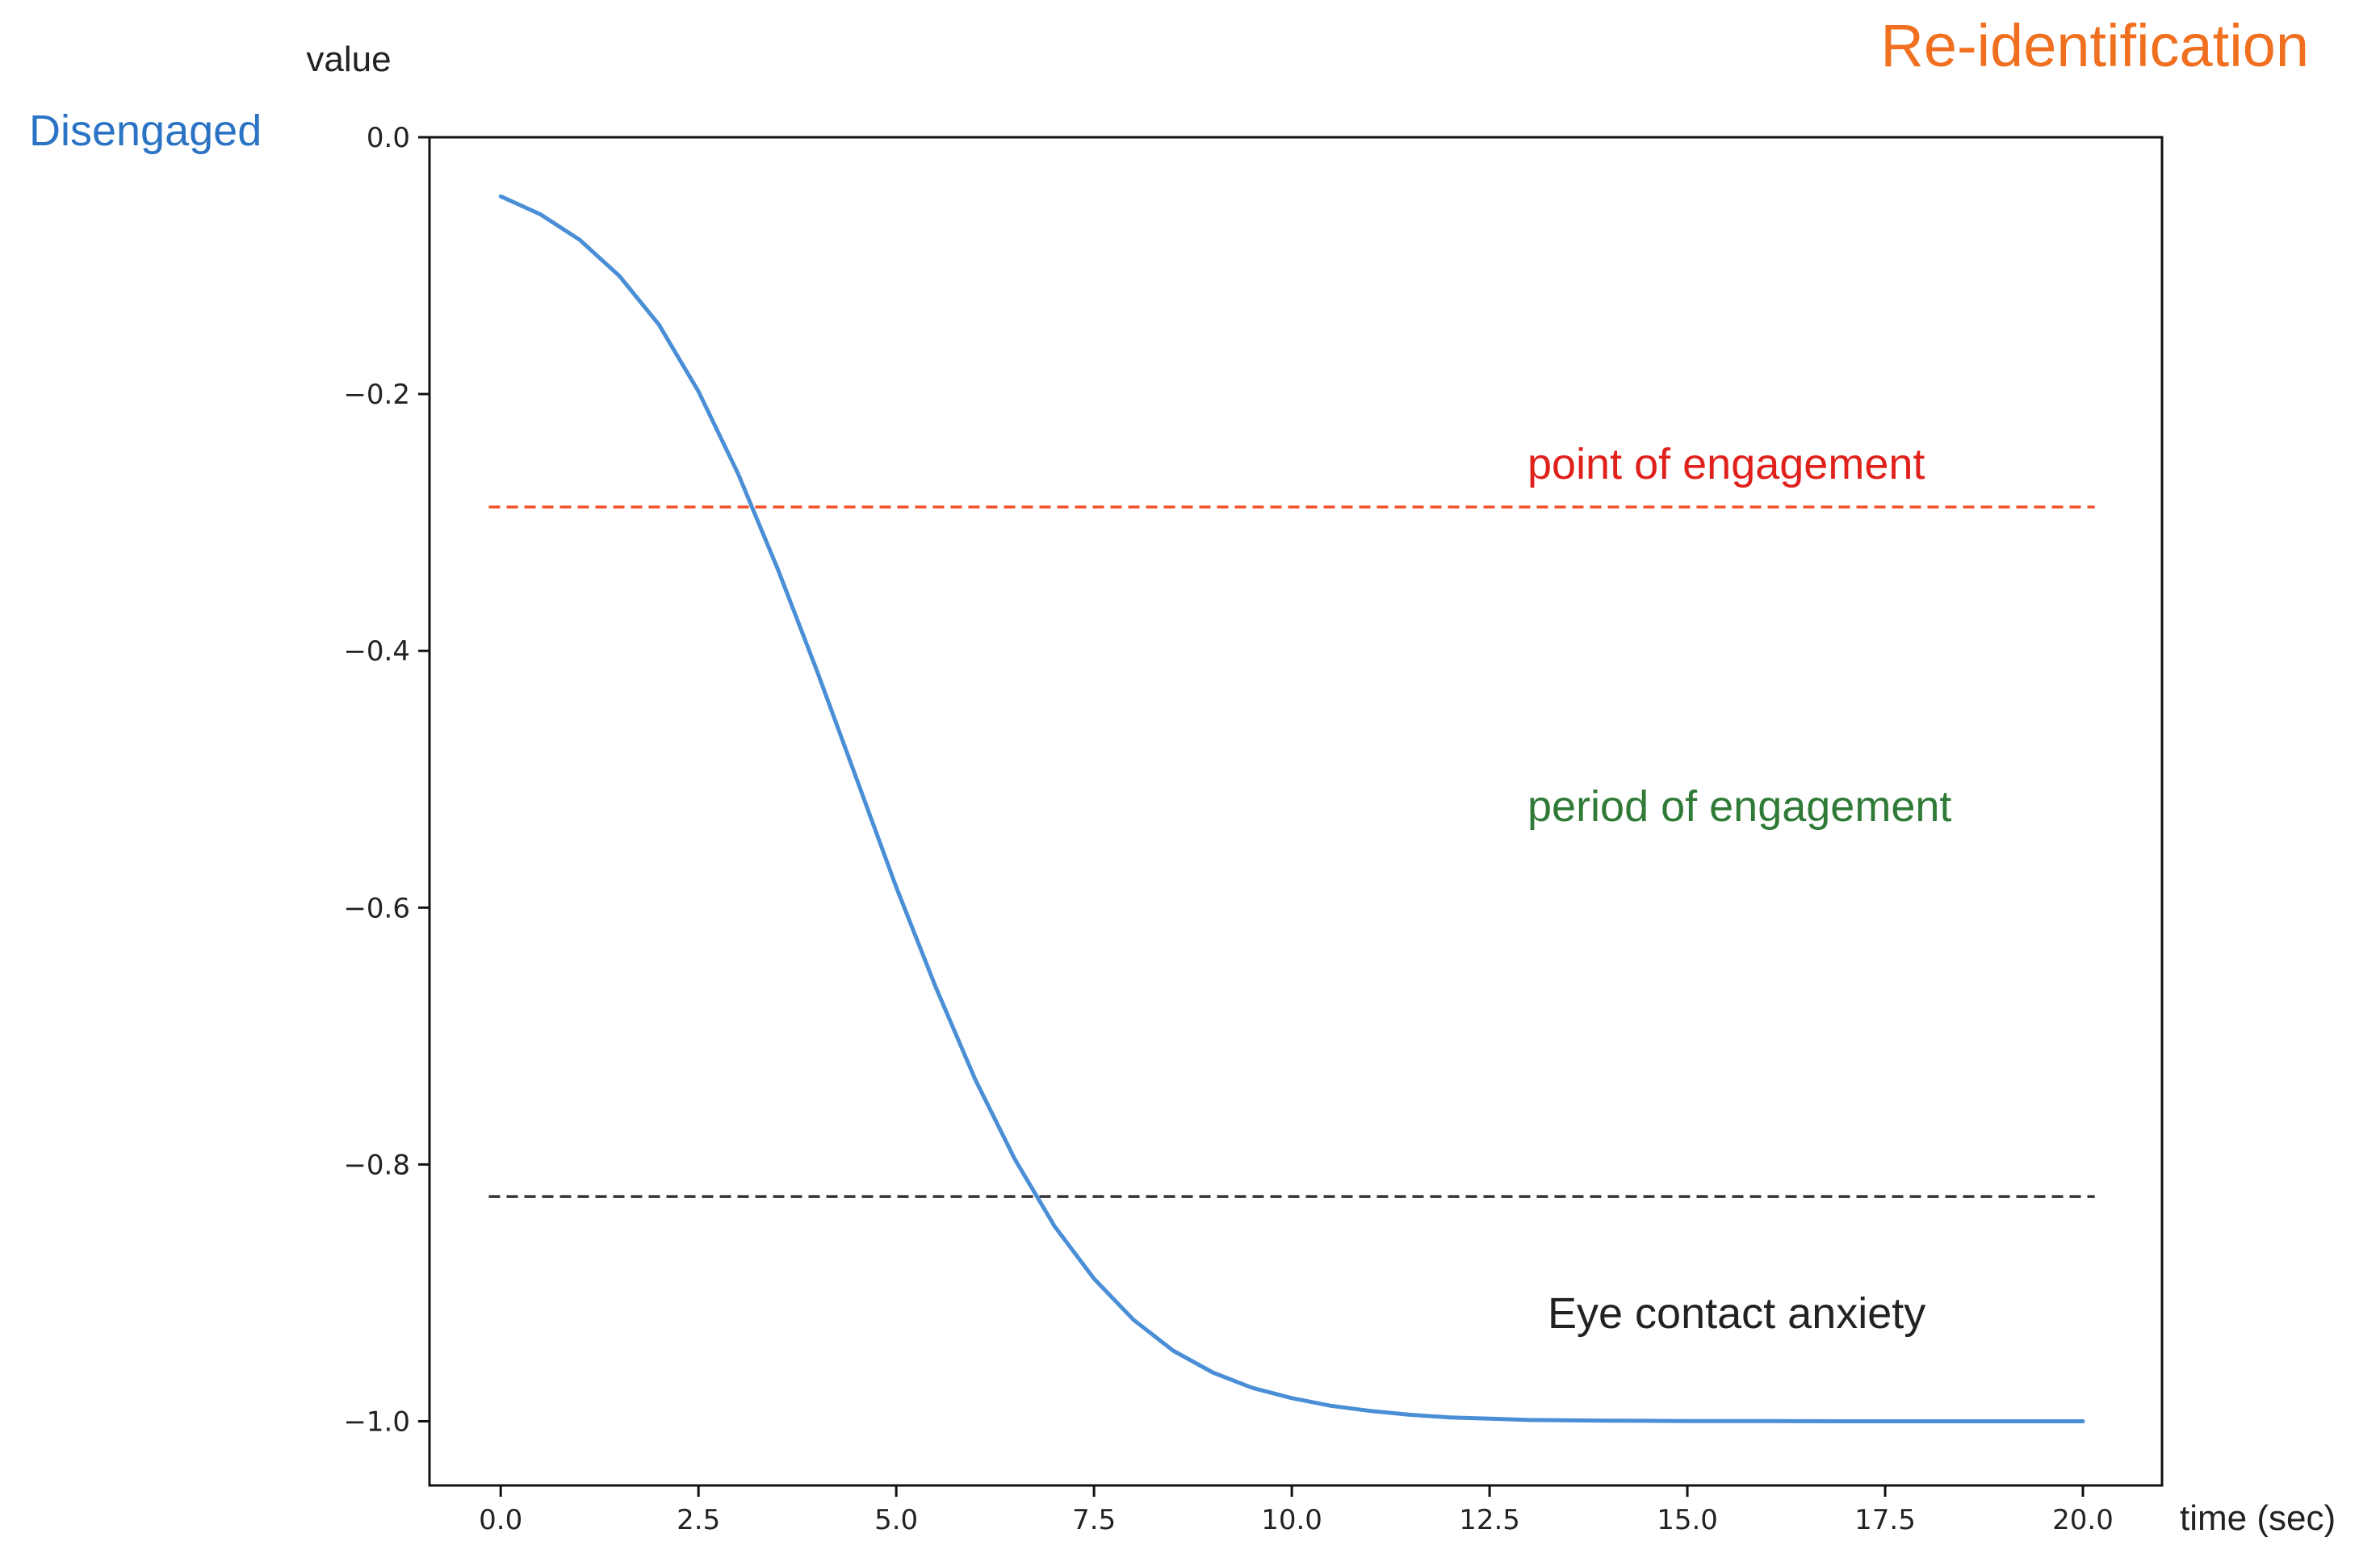  I want to click on y-tick-label: −0.6, so click(376, 908).